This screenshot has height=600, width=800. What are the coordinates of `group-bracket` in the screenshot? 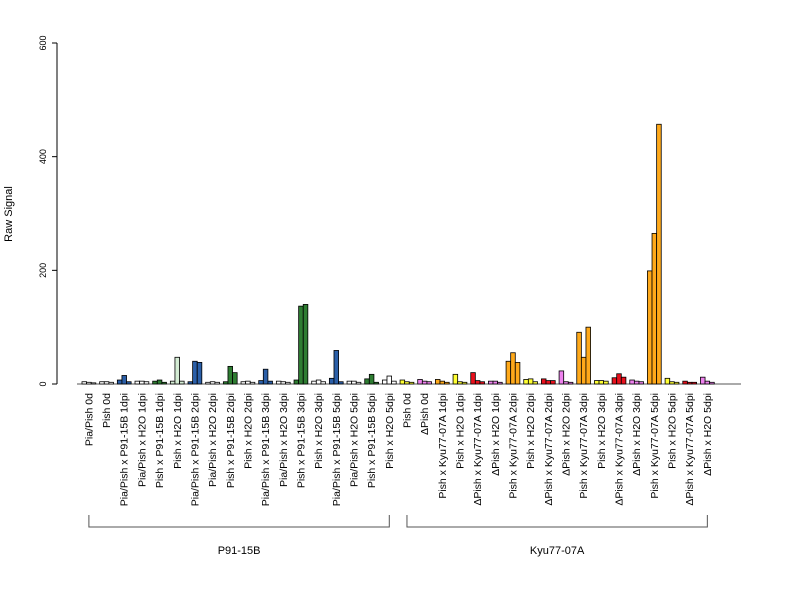 It's located at (557, 521).